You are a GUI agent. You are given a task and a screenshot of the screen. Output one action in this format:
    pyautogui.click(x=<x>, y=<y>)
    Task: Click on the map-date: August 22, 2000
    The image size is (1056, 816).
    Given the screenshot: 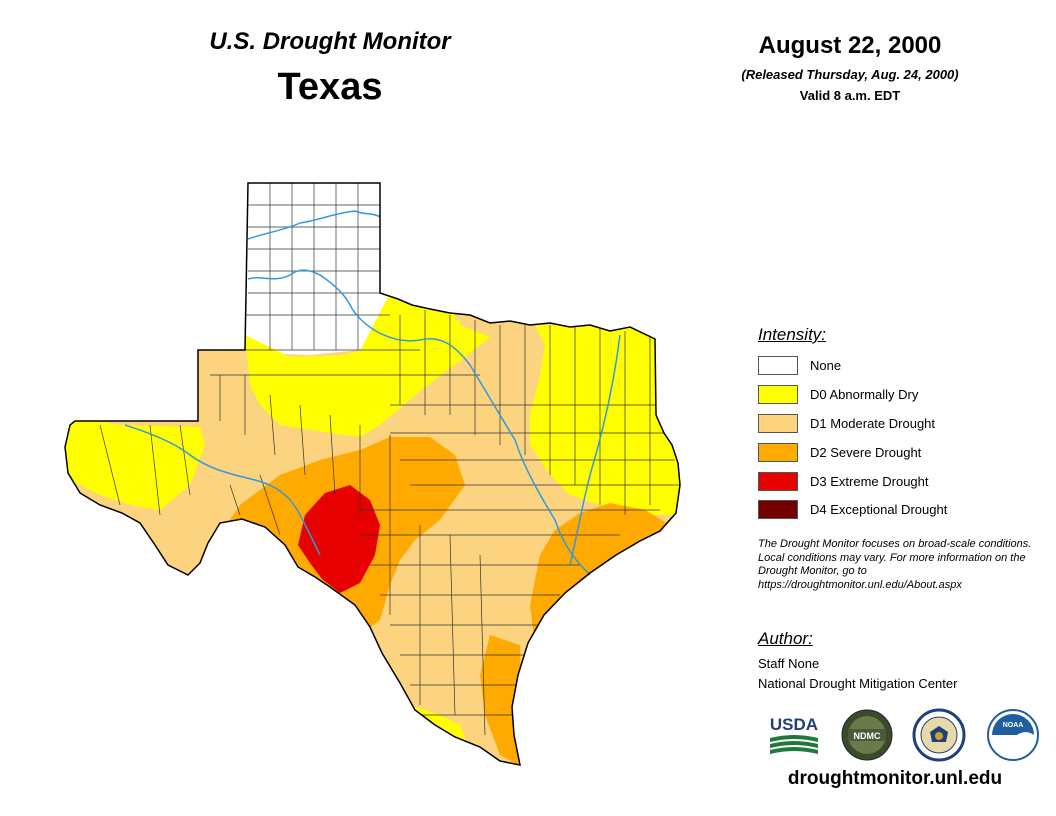 What is the action you would take?
    pyautogui.click(x=850, y=45)
    